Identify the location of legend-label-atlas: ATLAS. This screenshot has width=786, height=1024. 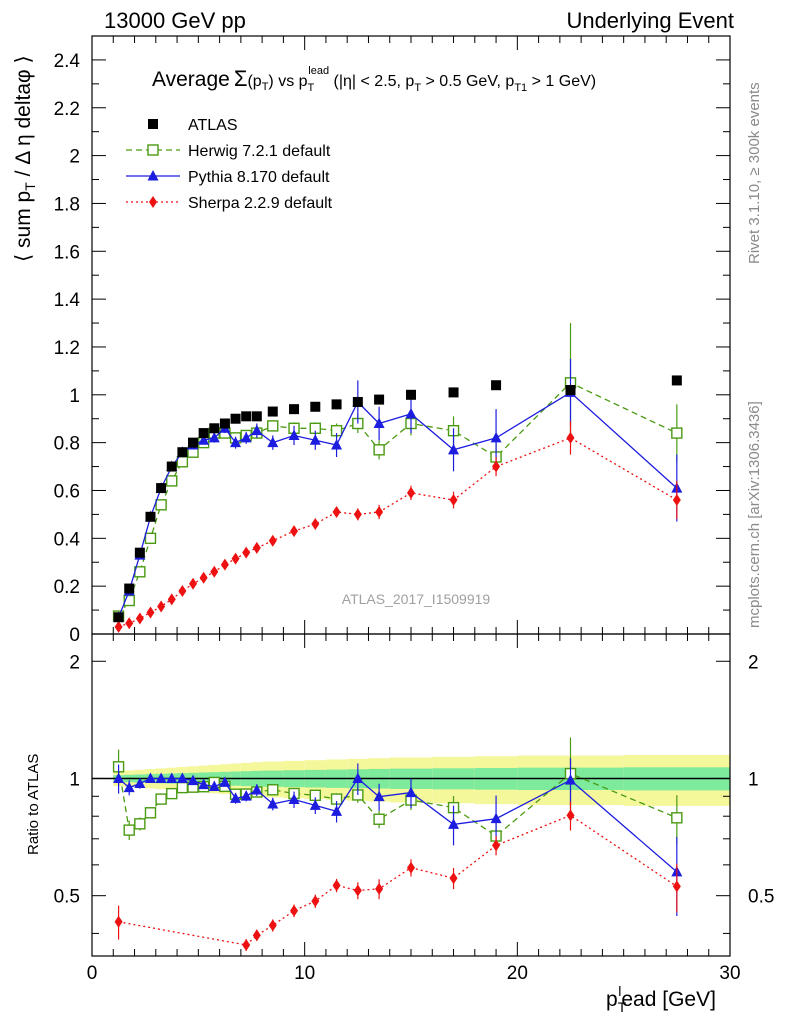
(213, 125).